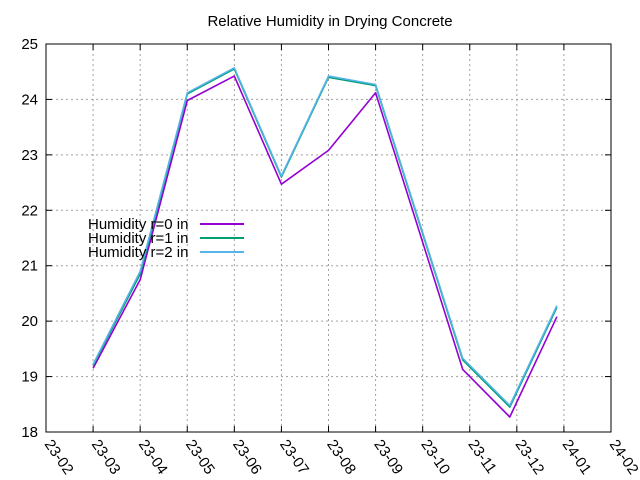 The width and height of the screenshot is (640, 480). Describe the element at coordinates (29, 210) in the screenshot. I see `y-tick-label: 22` at that location.